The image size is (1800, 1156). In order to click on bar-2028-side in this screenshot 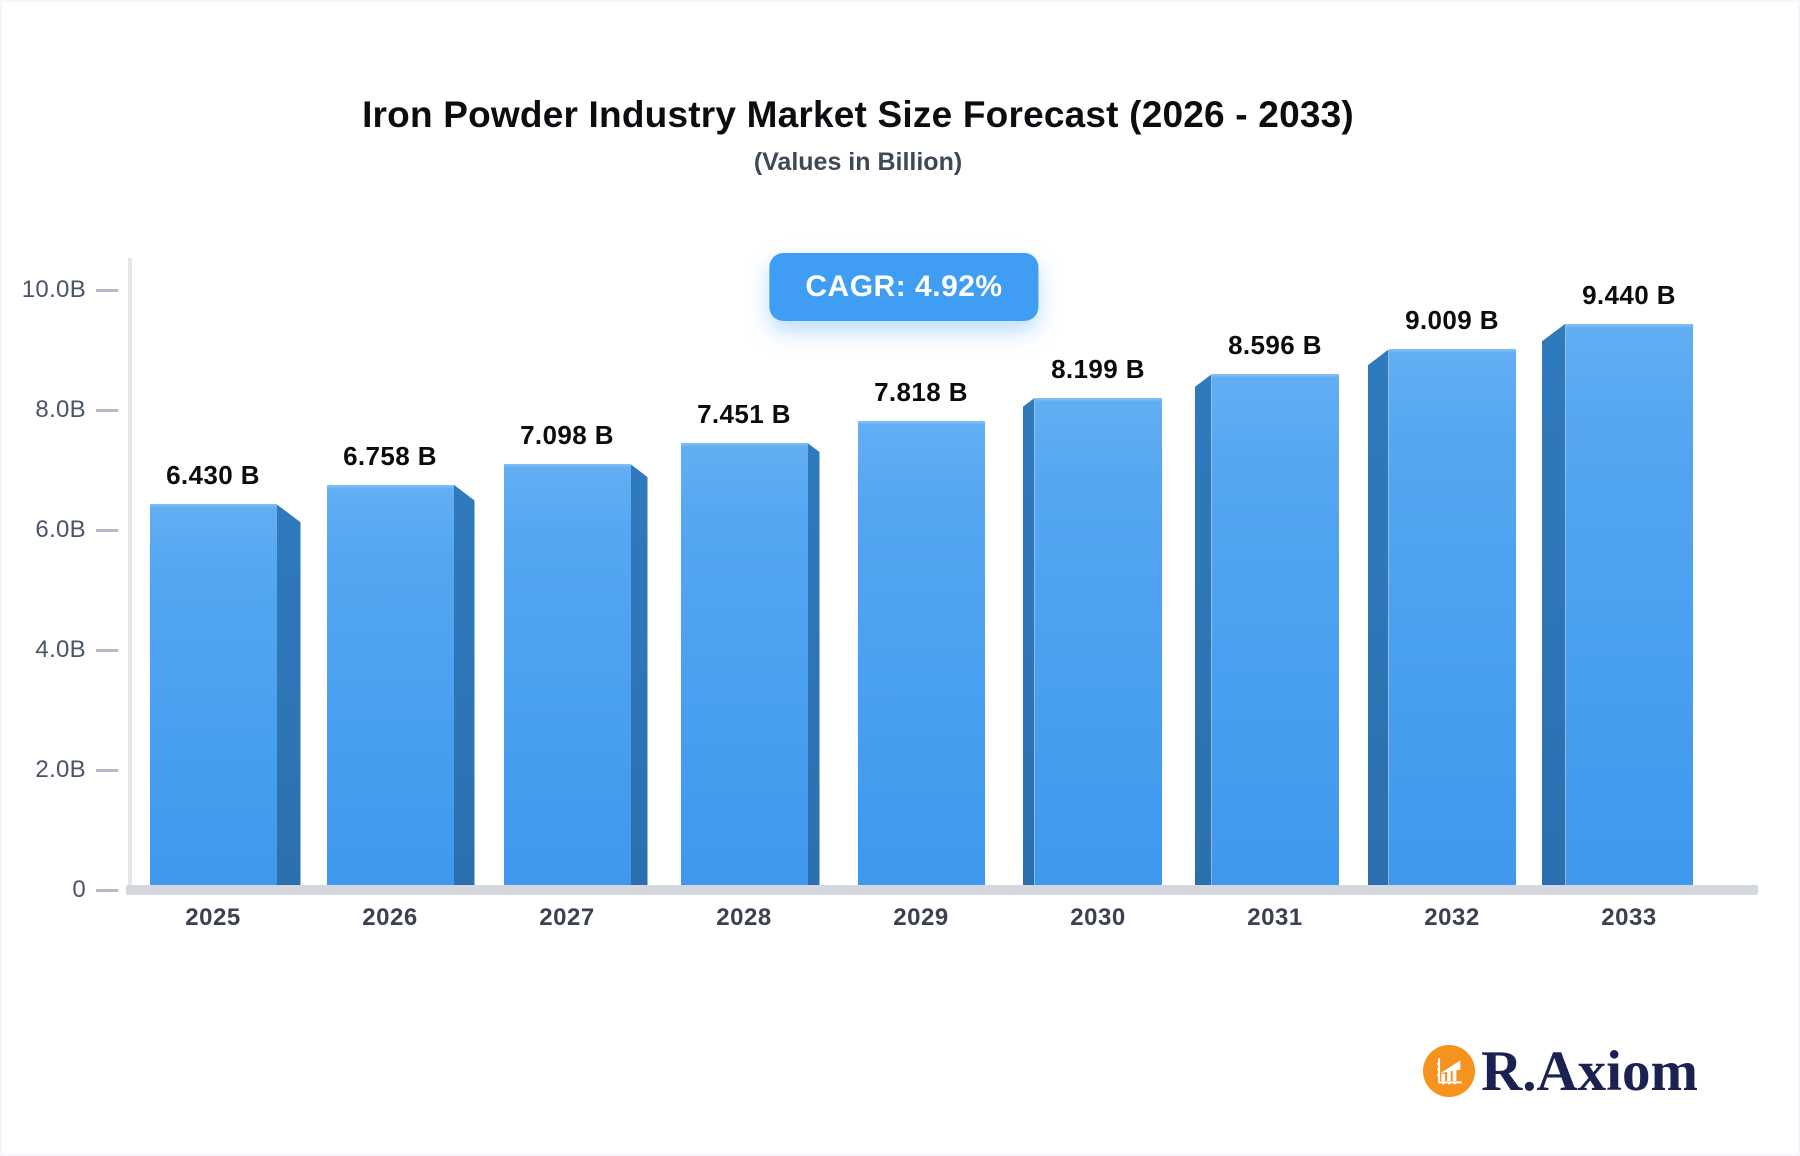, I will do `click(813, 666)`.